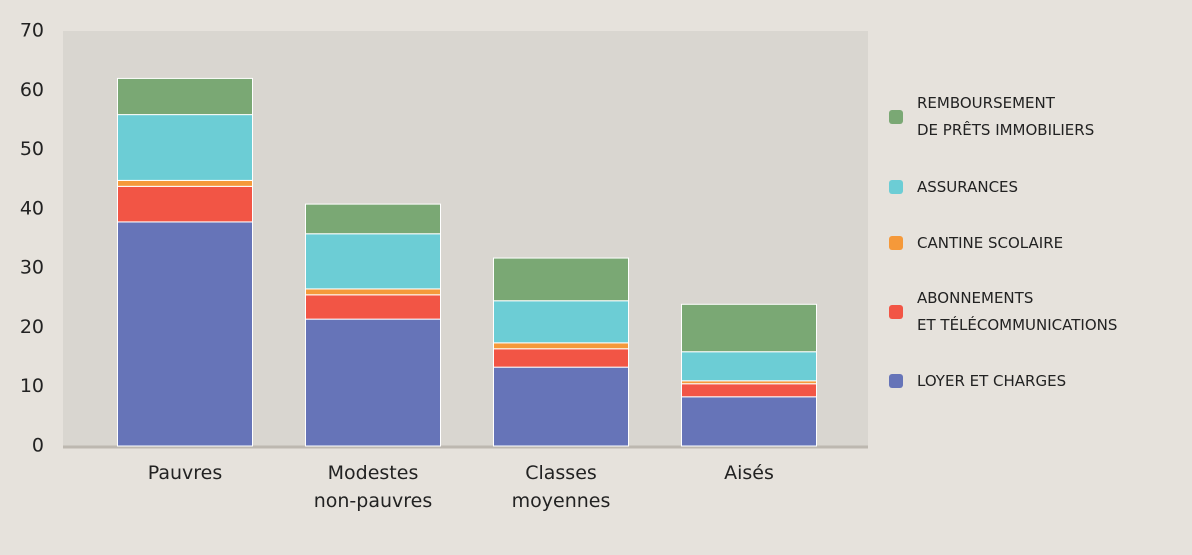  What do you see at coordinates (32, 90) in the screenshot?
I see `y-tick-label: 60` at bounding box center [32, 90].